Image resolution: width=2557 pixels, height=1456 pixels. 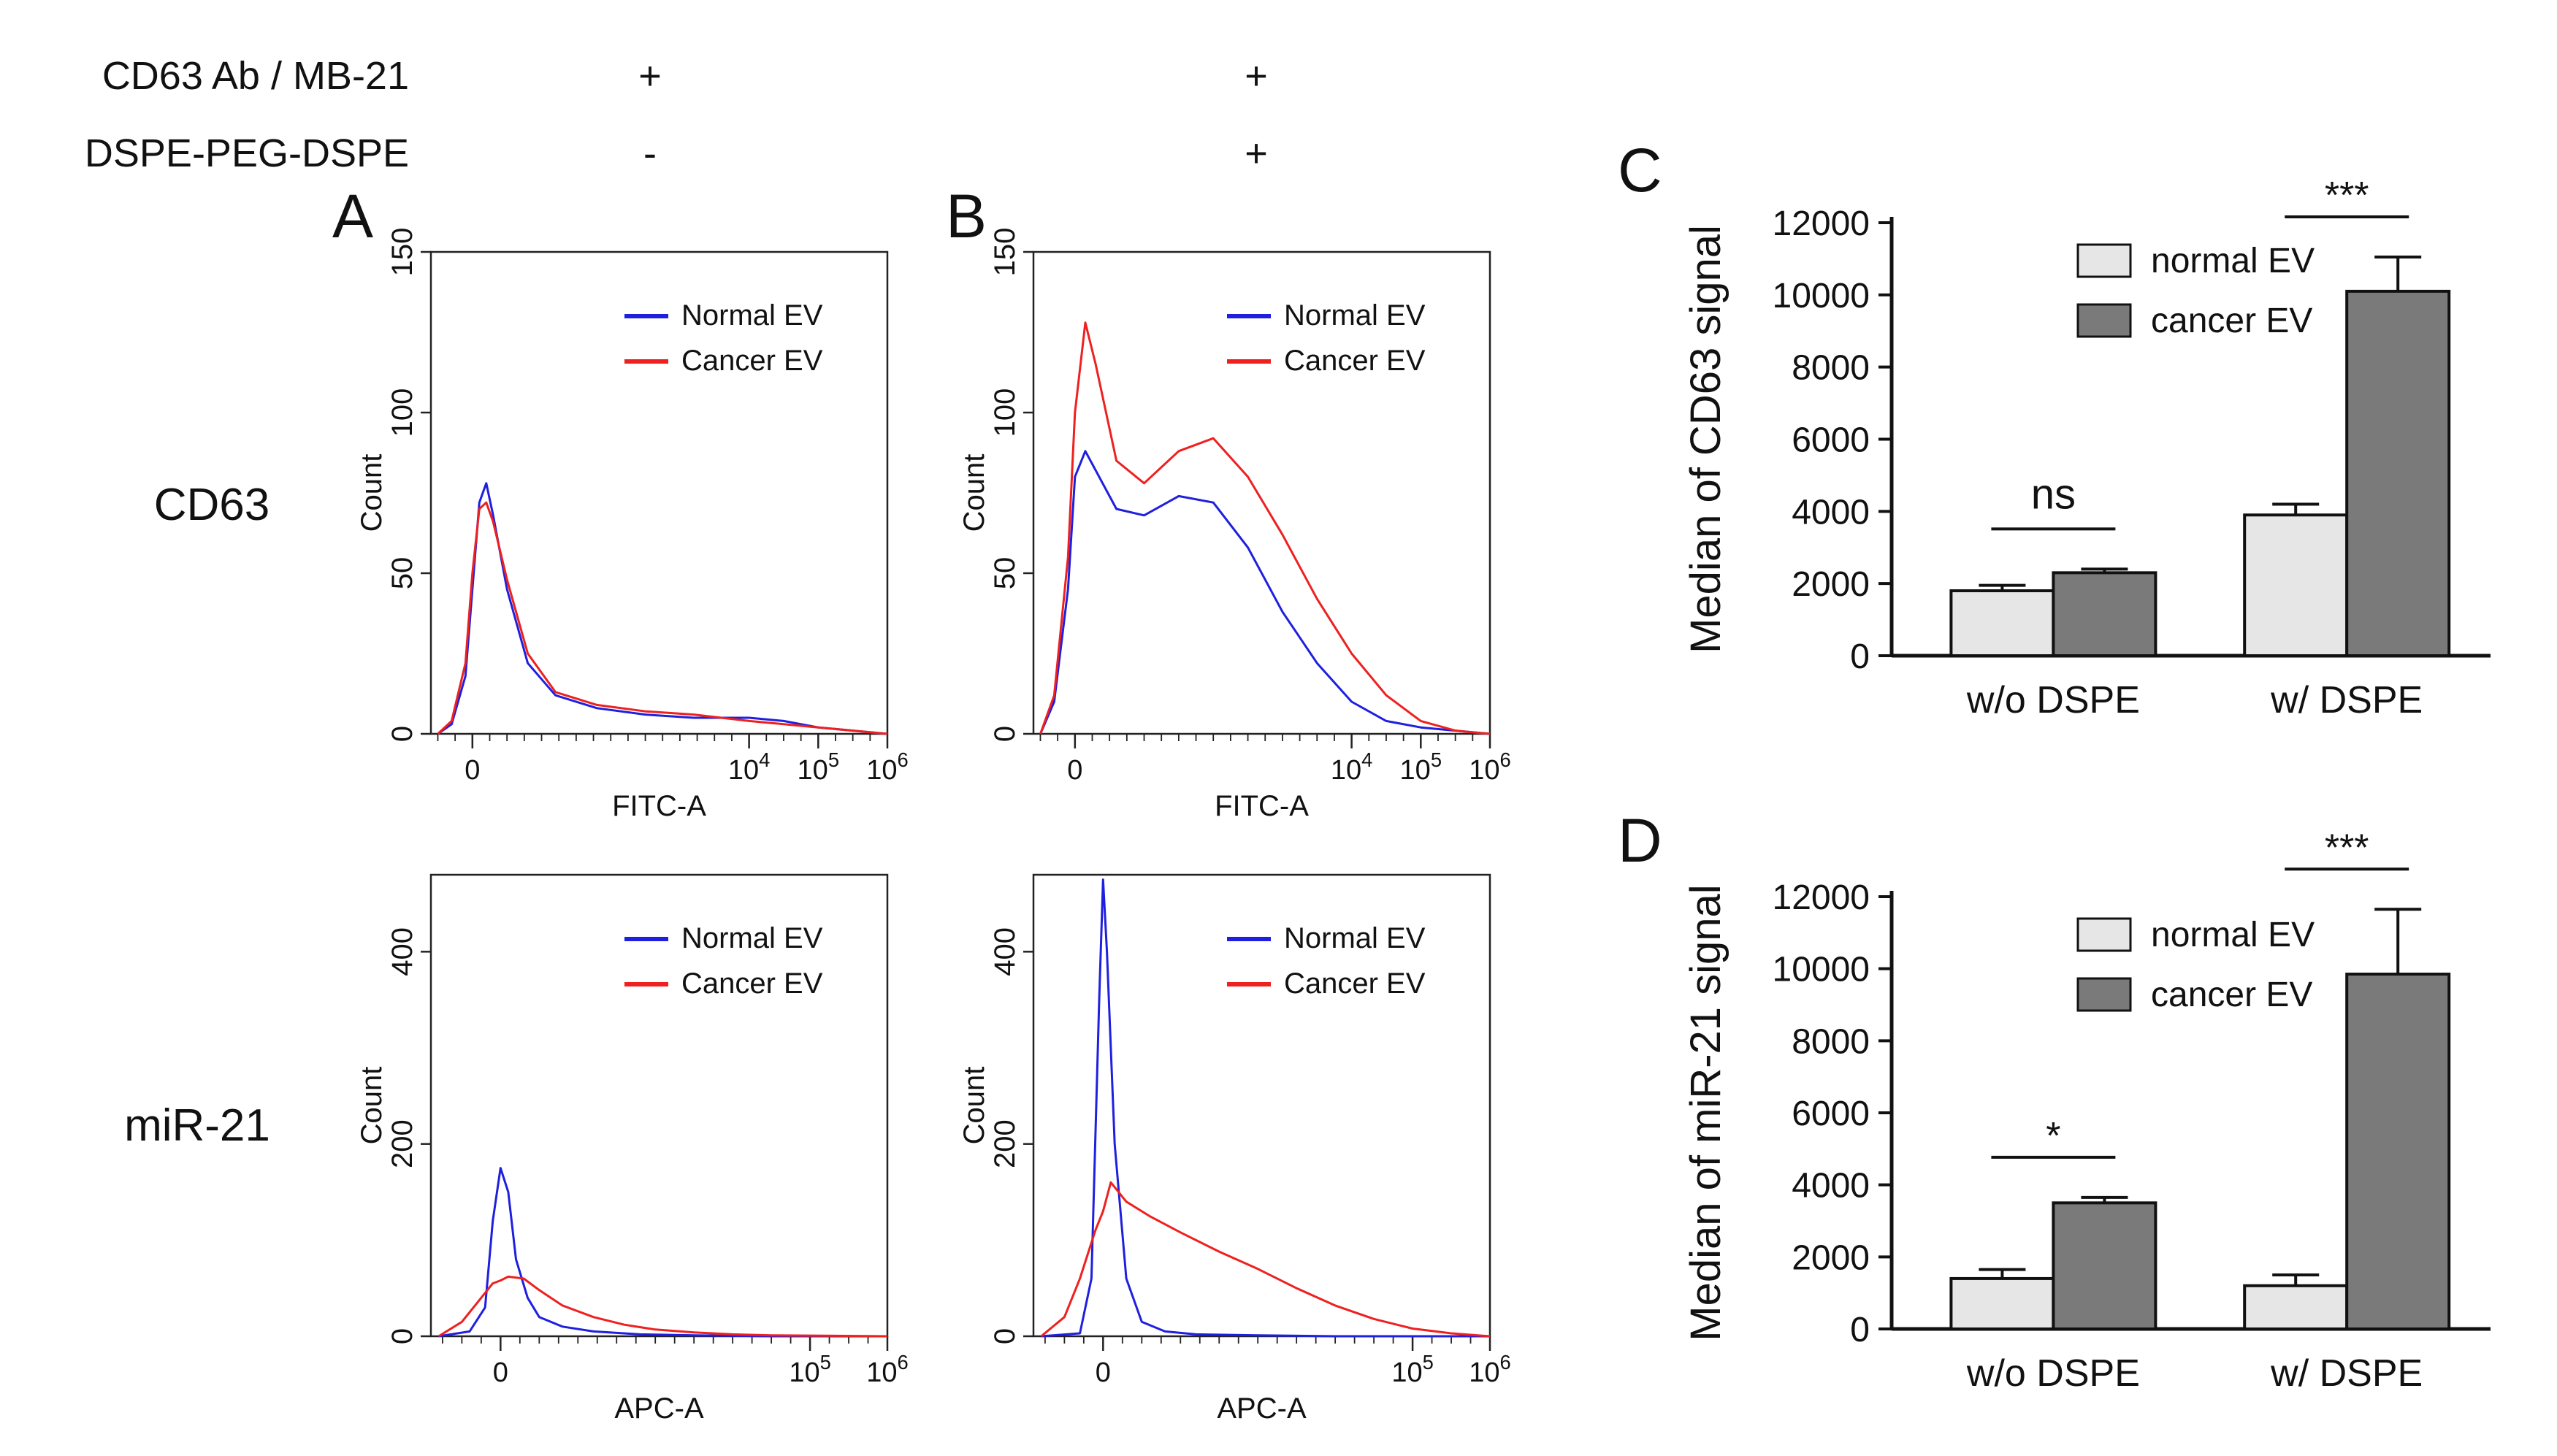 I want to click on condition-row2-col-b: +, so click(x=1256, y=153).